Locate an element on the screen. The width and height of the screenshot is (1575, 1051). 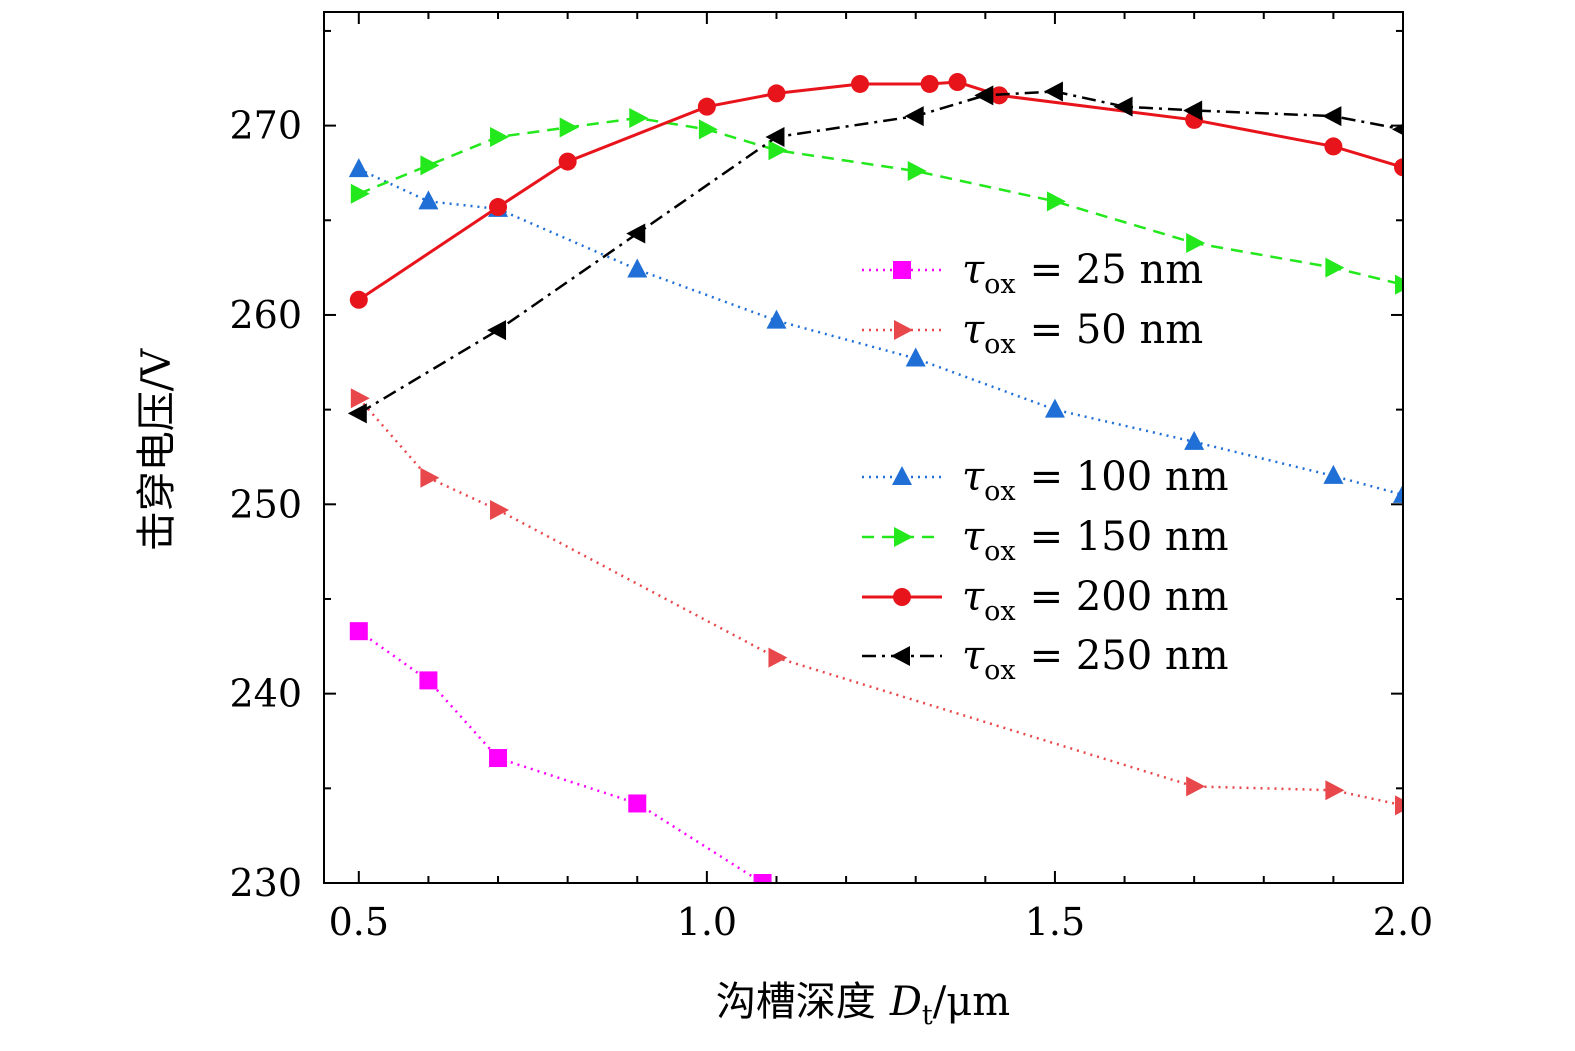
legend-entry: τox = 200 nm is located at coordinates (1045, 600).